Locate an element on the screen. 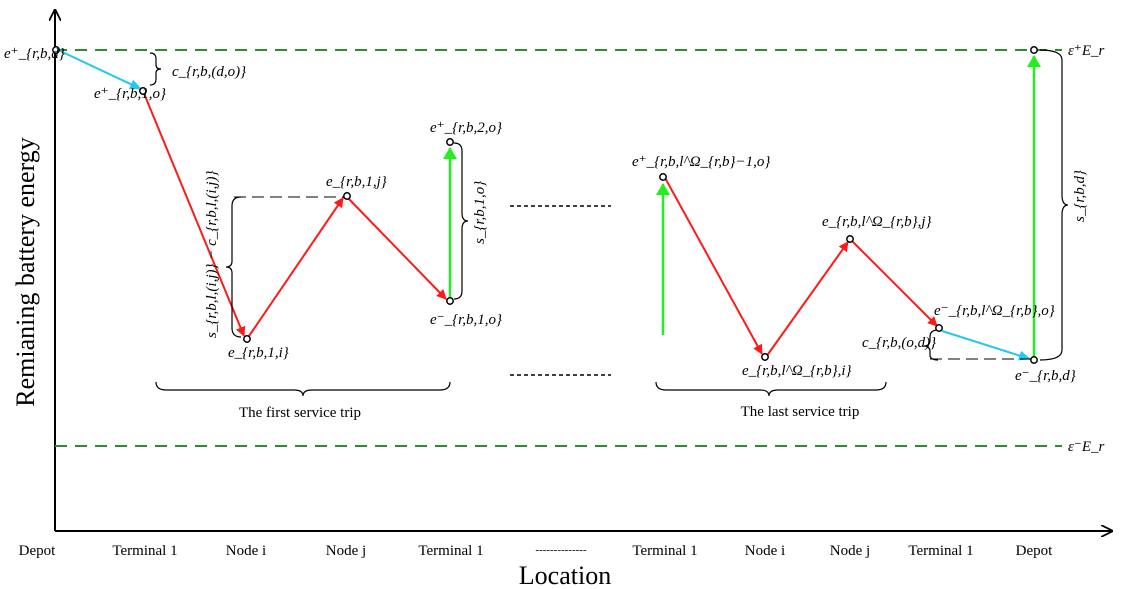 Image resolution: width=1122 pixels, height=589 pixels. label-s-d: s_{r,b,d} is located at coordinates (1080, 196).